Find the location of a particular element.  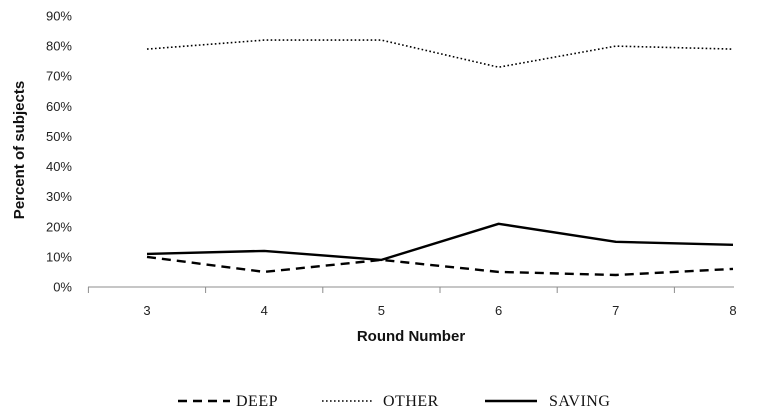

series-line-saving is located at coordinates (440, 242).